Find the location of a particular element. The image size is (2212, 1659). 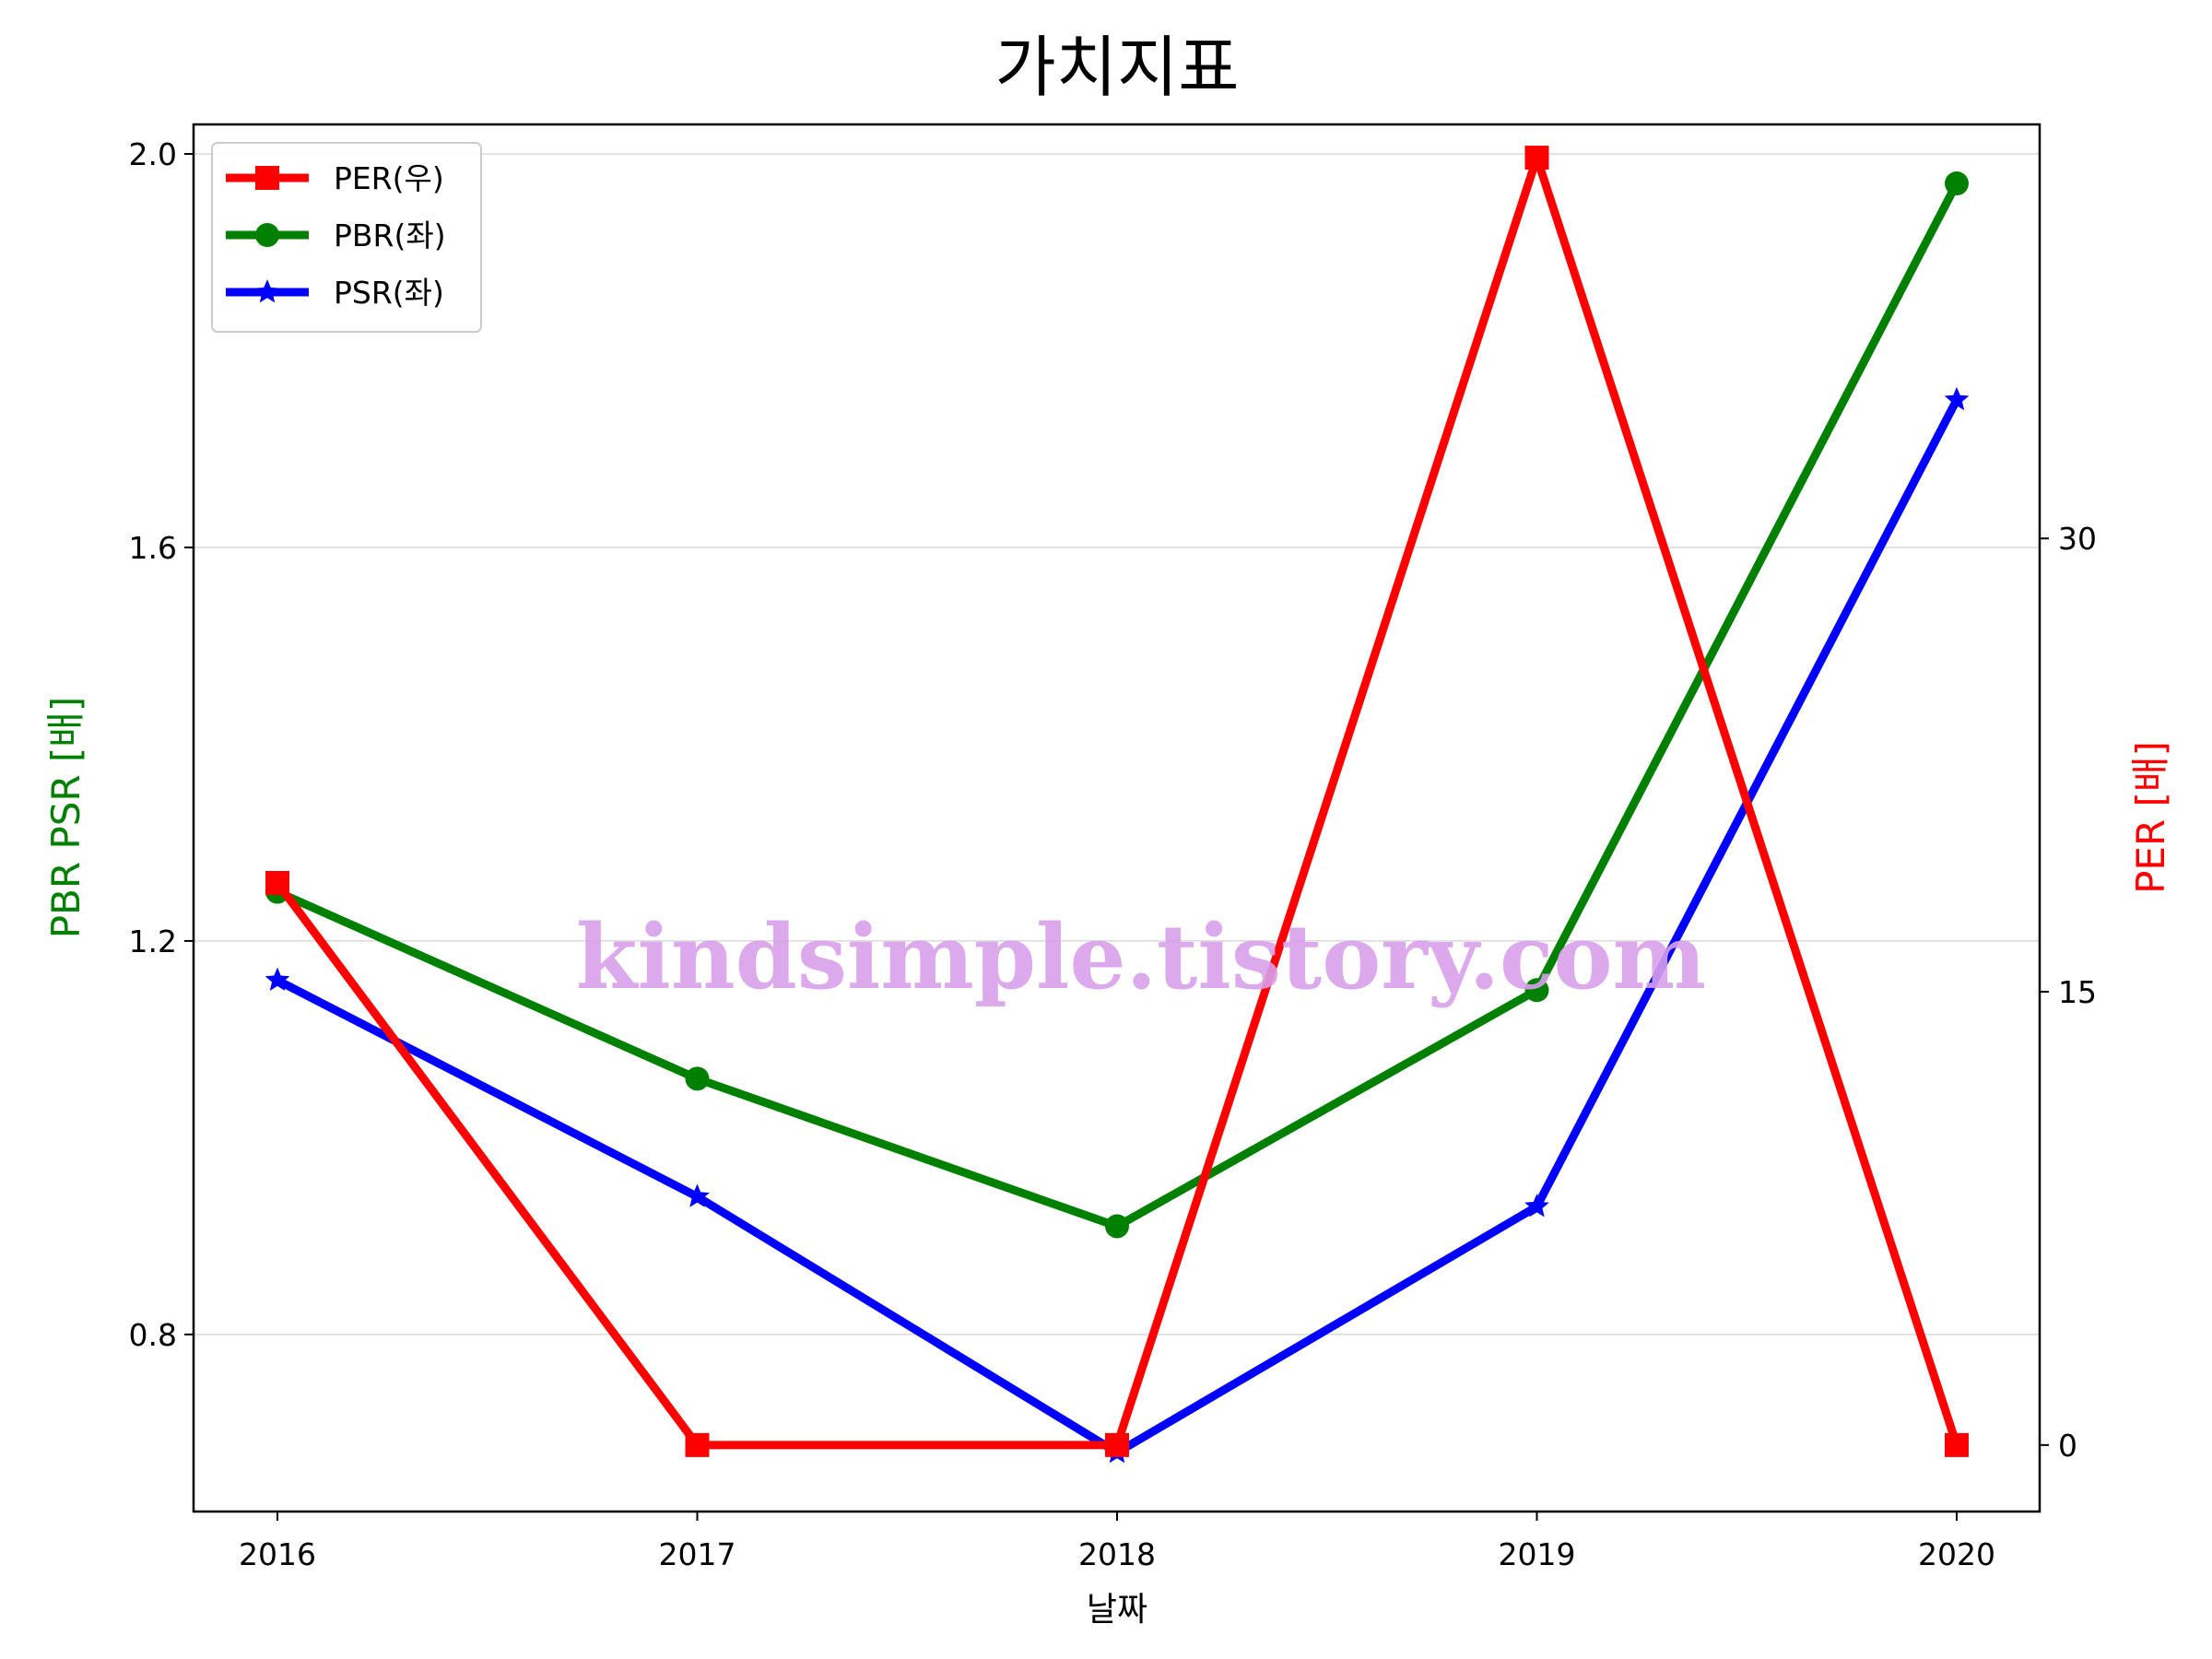

right-axis-label: PER [배] is located at coordinates (2150, 817).